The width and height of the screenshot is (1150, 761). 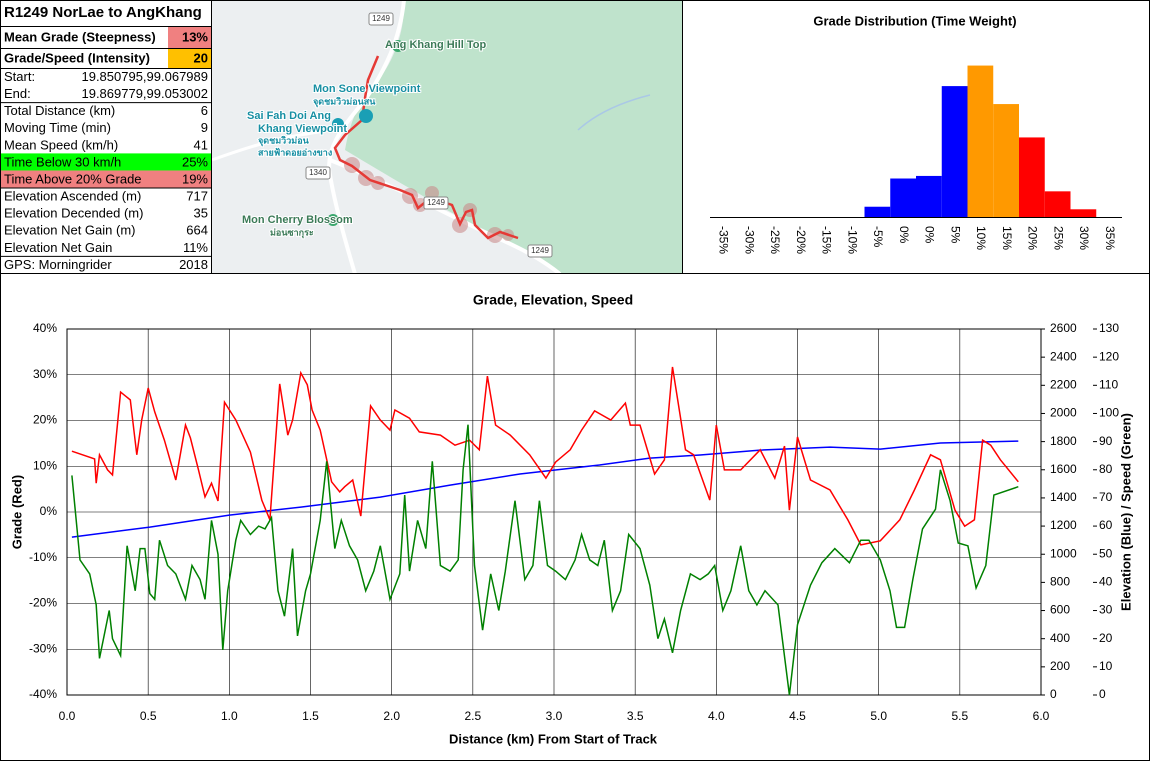 I want to click on y2-tick-label: 2400, so click(x=1063, y=356).